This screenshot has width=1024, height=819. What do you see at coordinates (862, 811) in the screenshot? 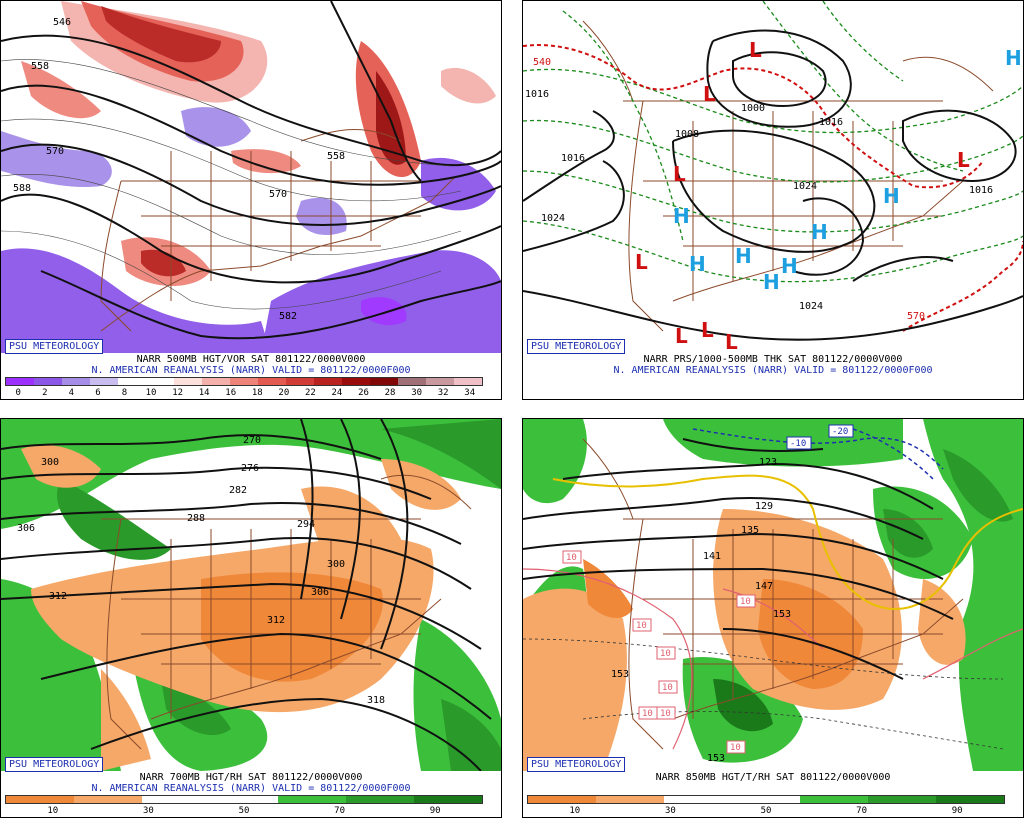
I see `colorbar-tick-label: 70` at bounding box center [862, 811].